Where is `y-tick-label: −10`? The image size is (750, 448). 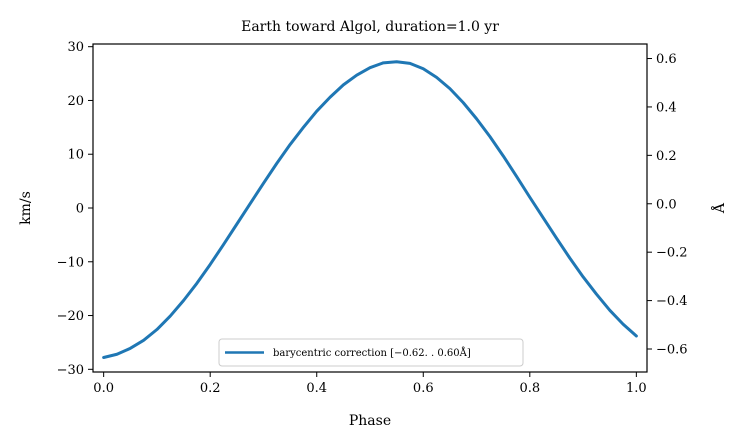 y-tick-label: −10 is located at coordinates (70, 262).